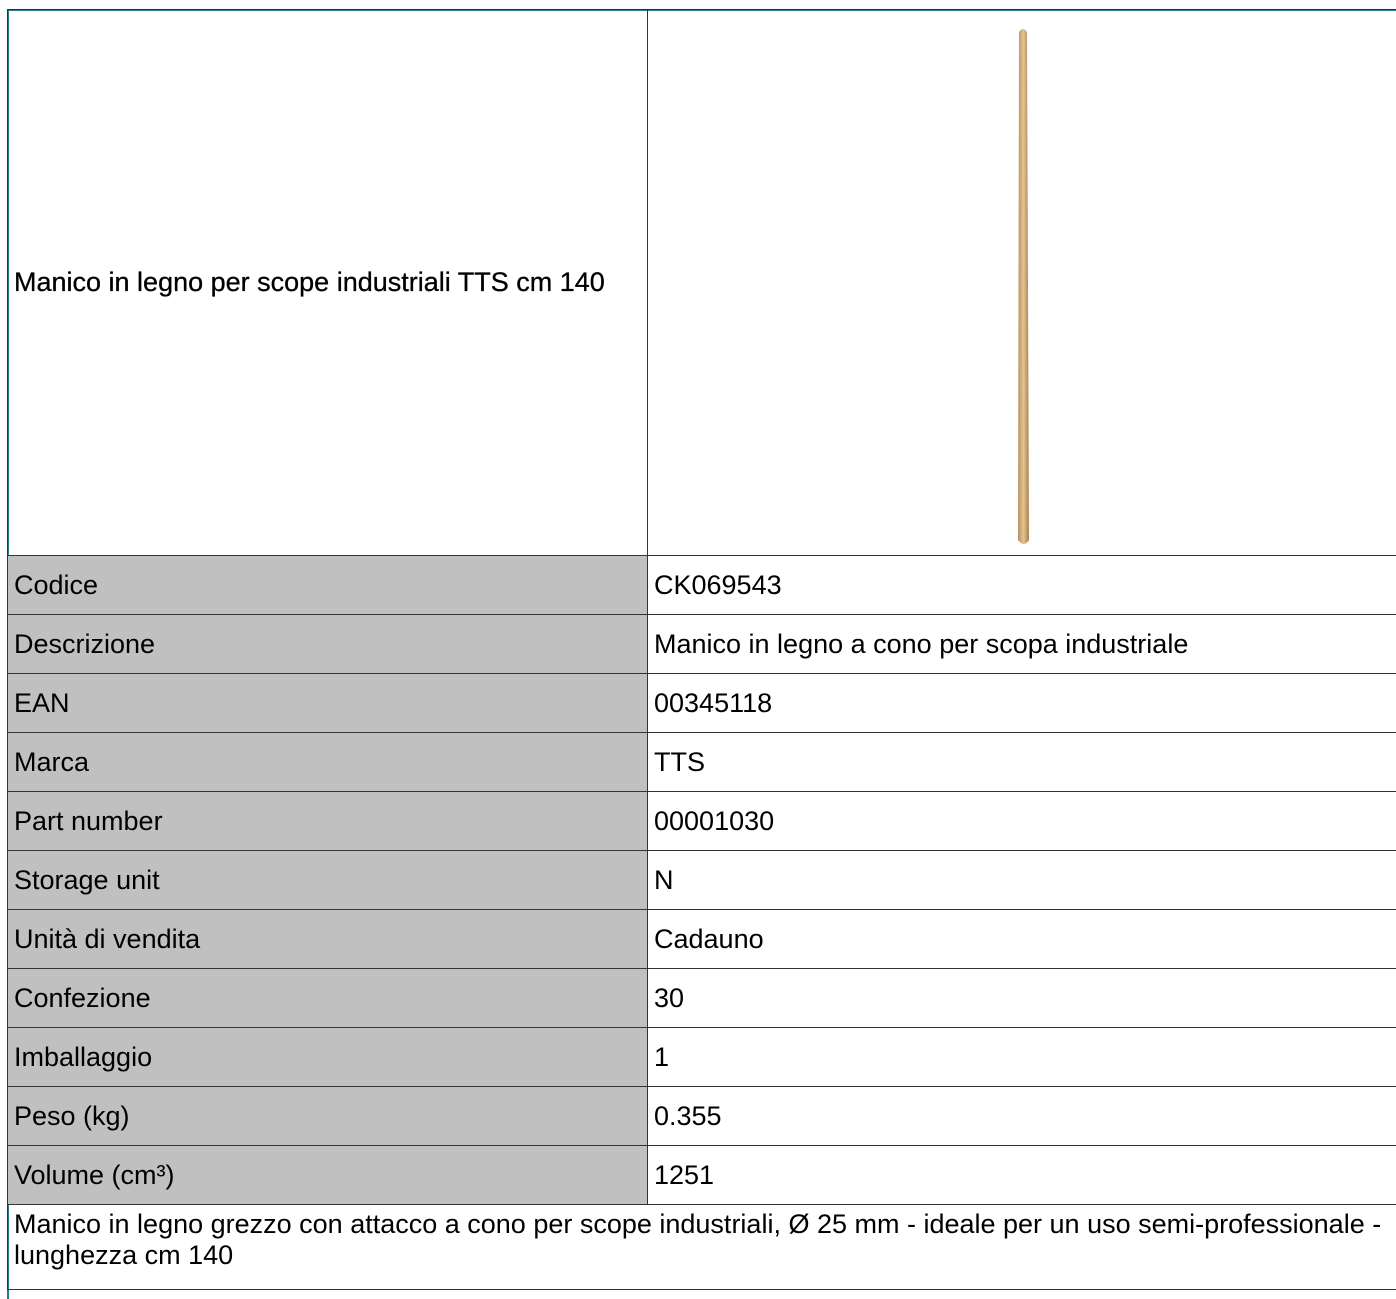 The width and height of the screenshot is (1396, 1299). I want to click on spec-label: Marca, so click(327, 762).